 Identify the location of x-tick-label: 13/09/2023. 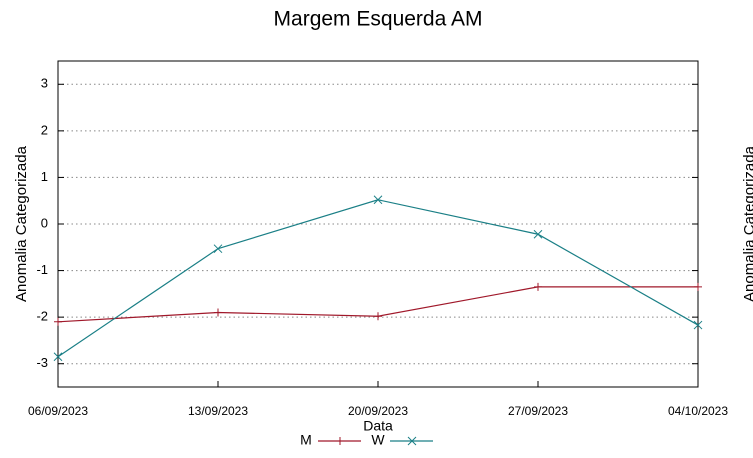
(218, 411).